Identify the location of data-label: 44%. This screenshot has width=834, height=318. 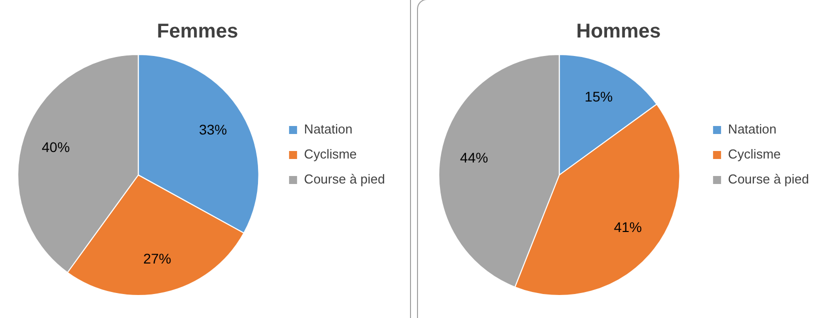
(474, 158).